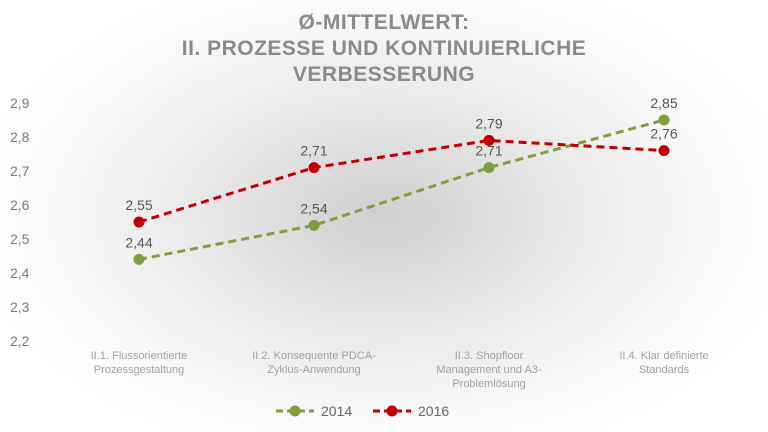 The width and height of the screenshot is (768, 432). Describe the element at coordinates (663, 134) in the screenshot. I see `data-label-2016: 2,76` at that location.